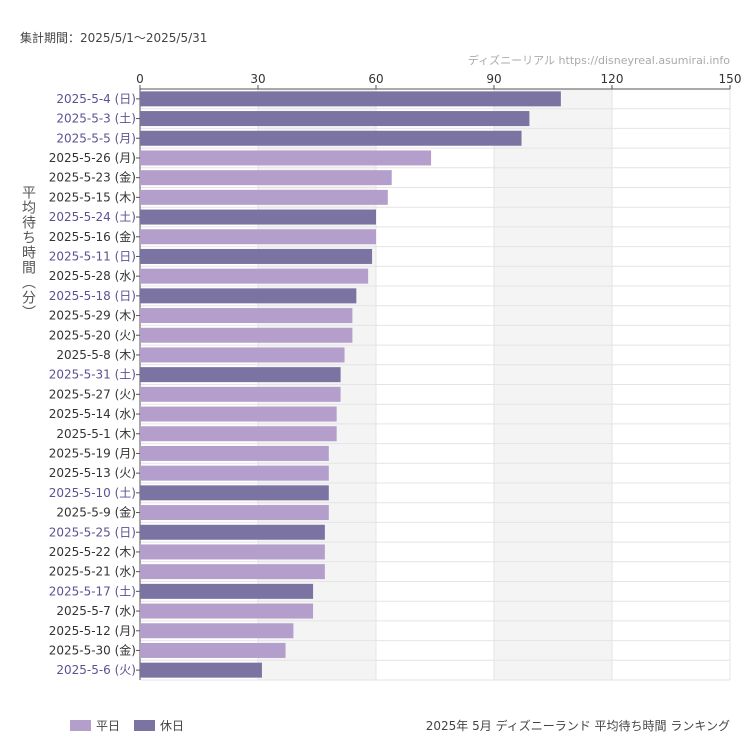 The height and width of the screenshot is (750, 750). I want to click on category-label: 2025-5-6 (火), so click(96, 670).